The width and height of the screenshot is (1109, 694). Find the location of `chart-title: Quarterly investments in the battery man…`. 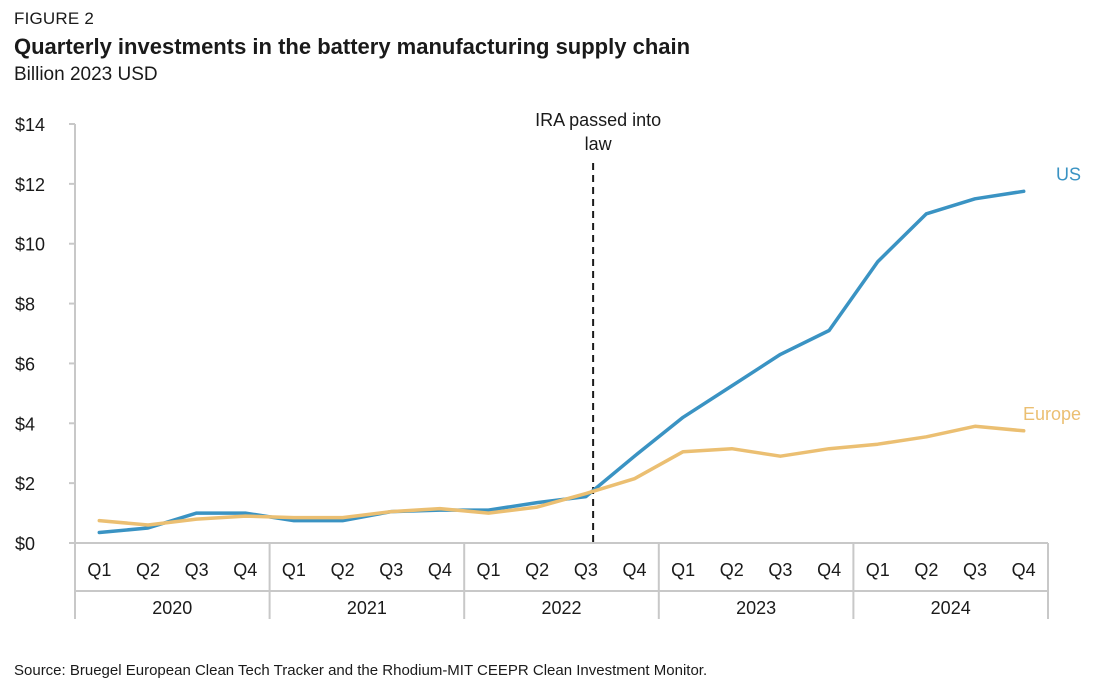

chart-title: Quarterly investments in the battery man… is located at coordinates (352, 46).